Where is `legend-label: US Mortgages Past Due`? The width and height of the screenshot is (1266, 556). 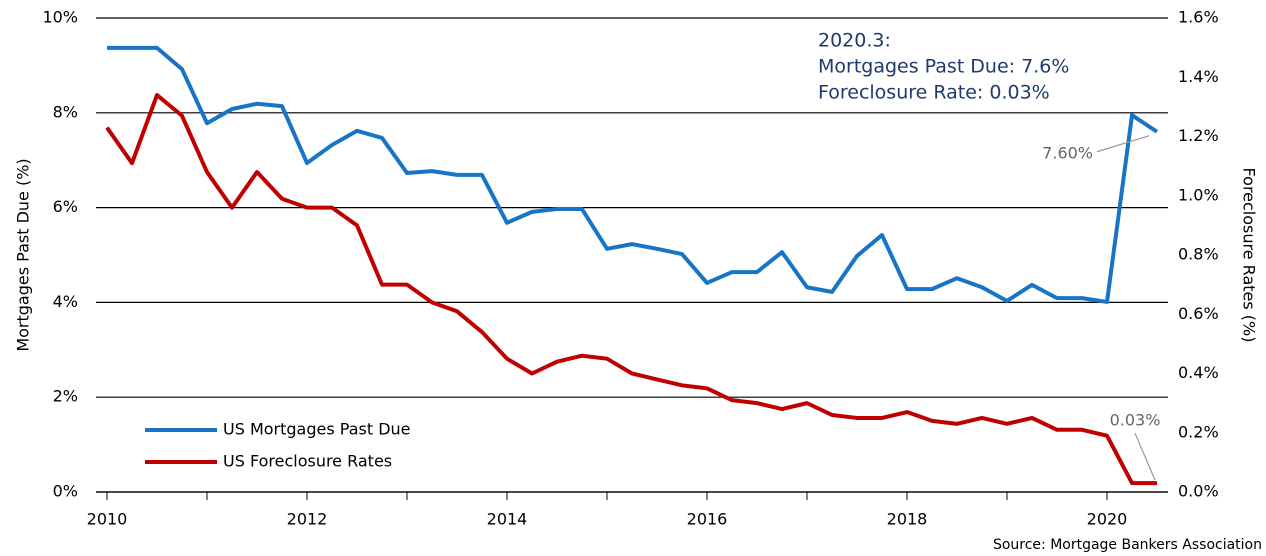
legend-label: US Mortgages Past Due is located at coordinates (317, 429).